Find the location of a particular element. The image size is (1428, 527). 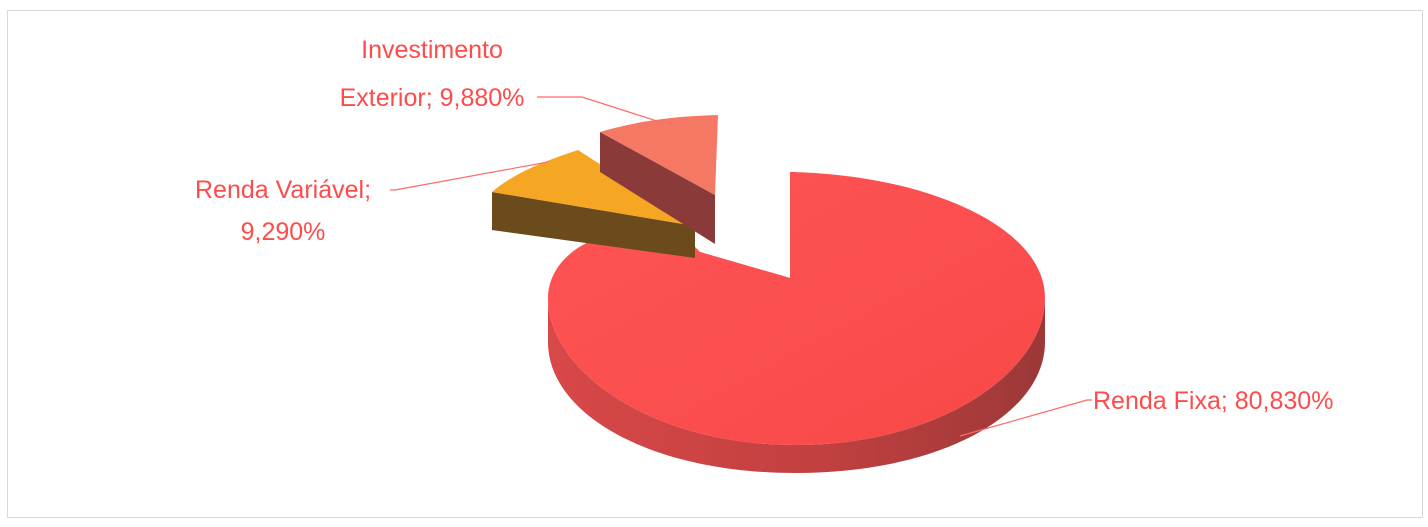

slice-investimento-exterior-side is located at coordinates (657, 188).